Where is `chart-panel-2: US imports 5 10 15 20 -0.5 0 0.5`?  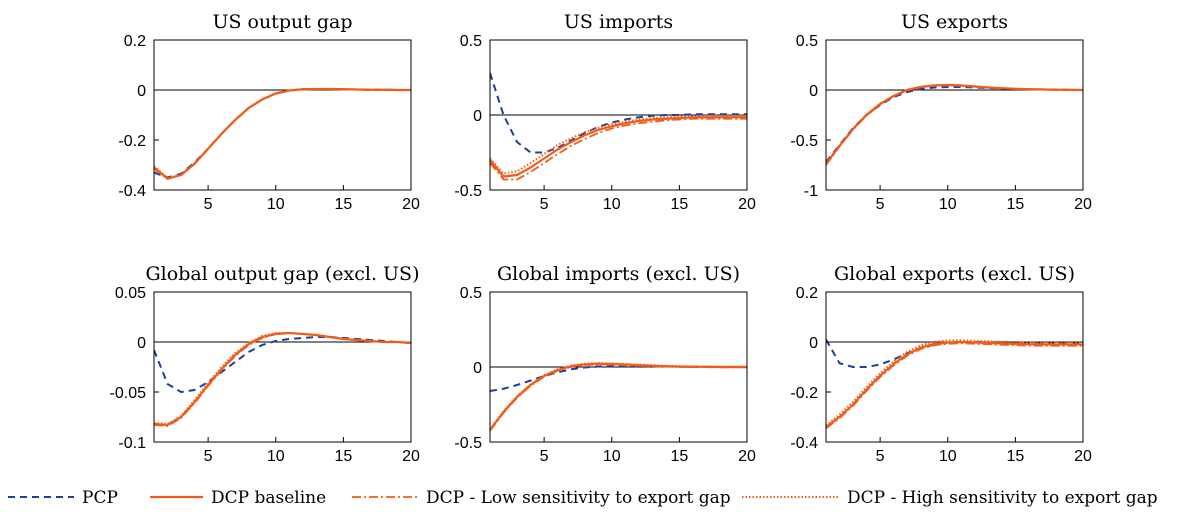
chart-panel-2: US imports 5 10 15 20 -0.5 0 0.5 is located at coordinates (605, 112).